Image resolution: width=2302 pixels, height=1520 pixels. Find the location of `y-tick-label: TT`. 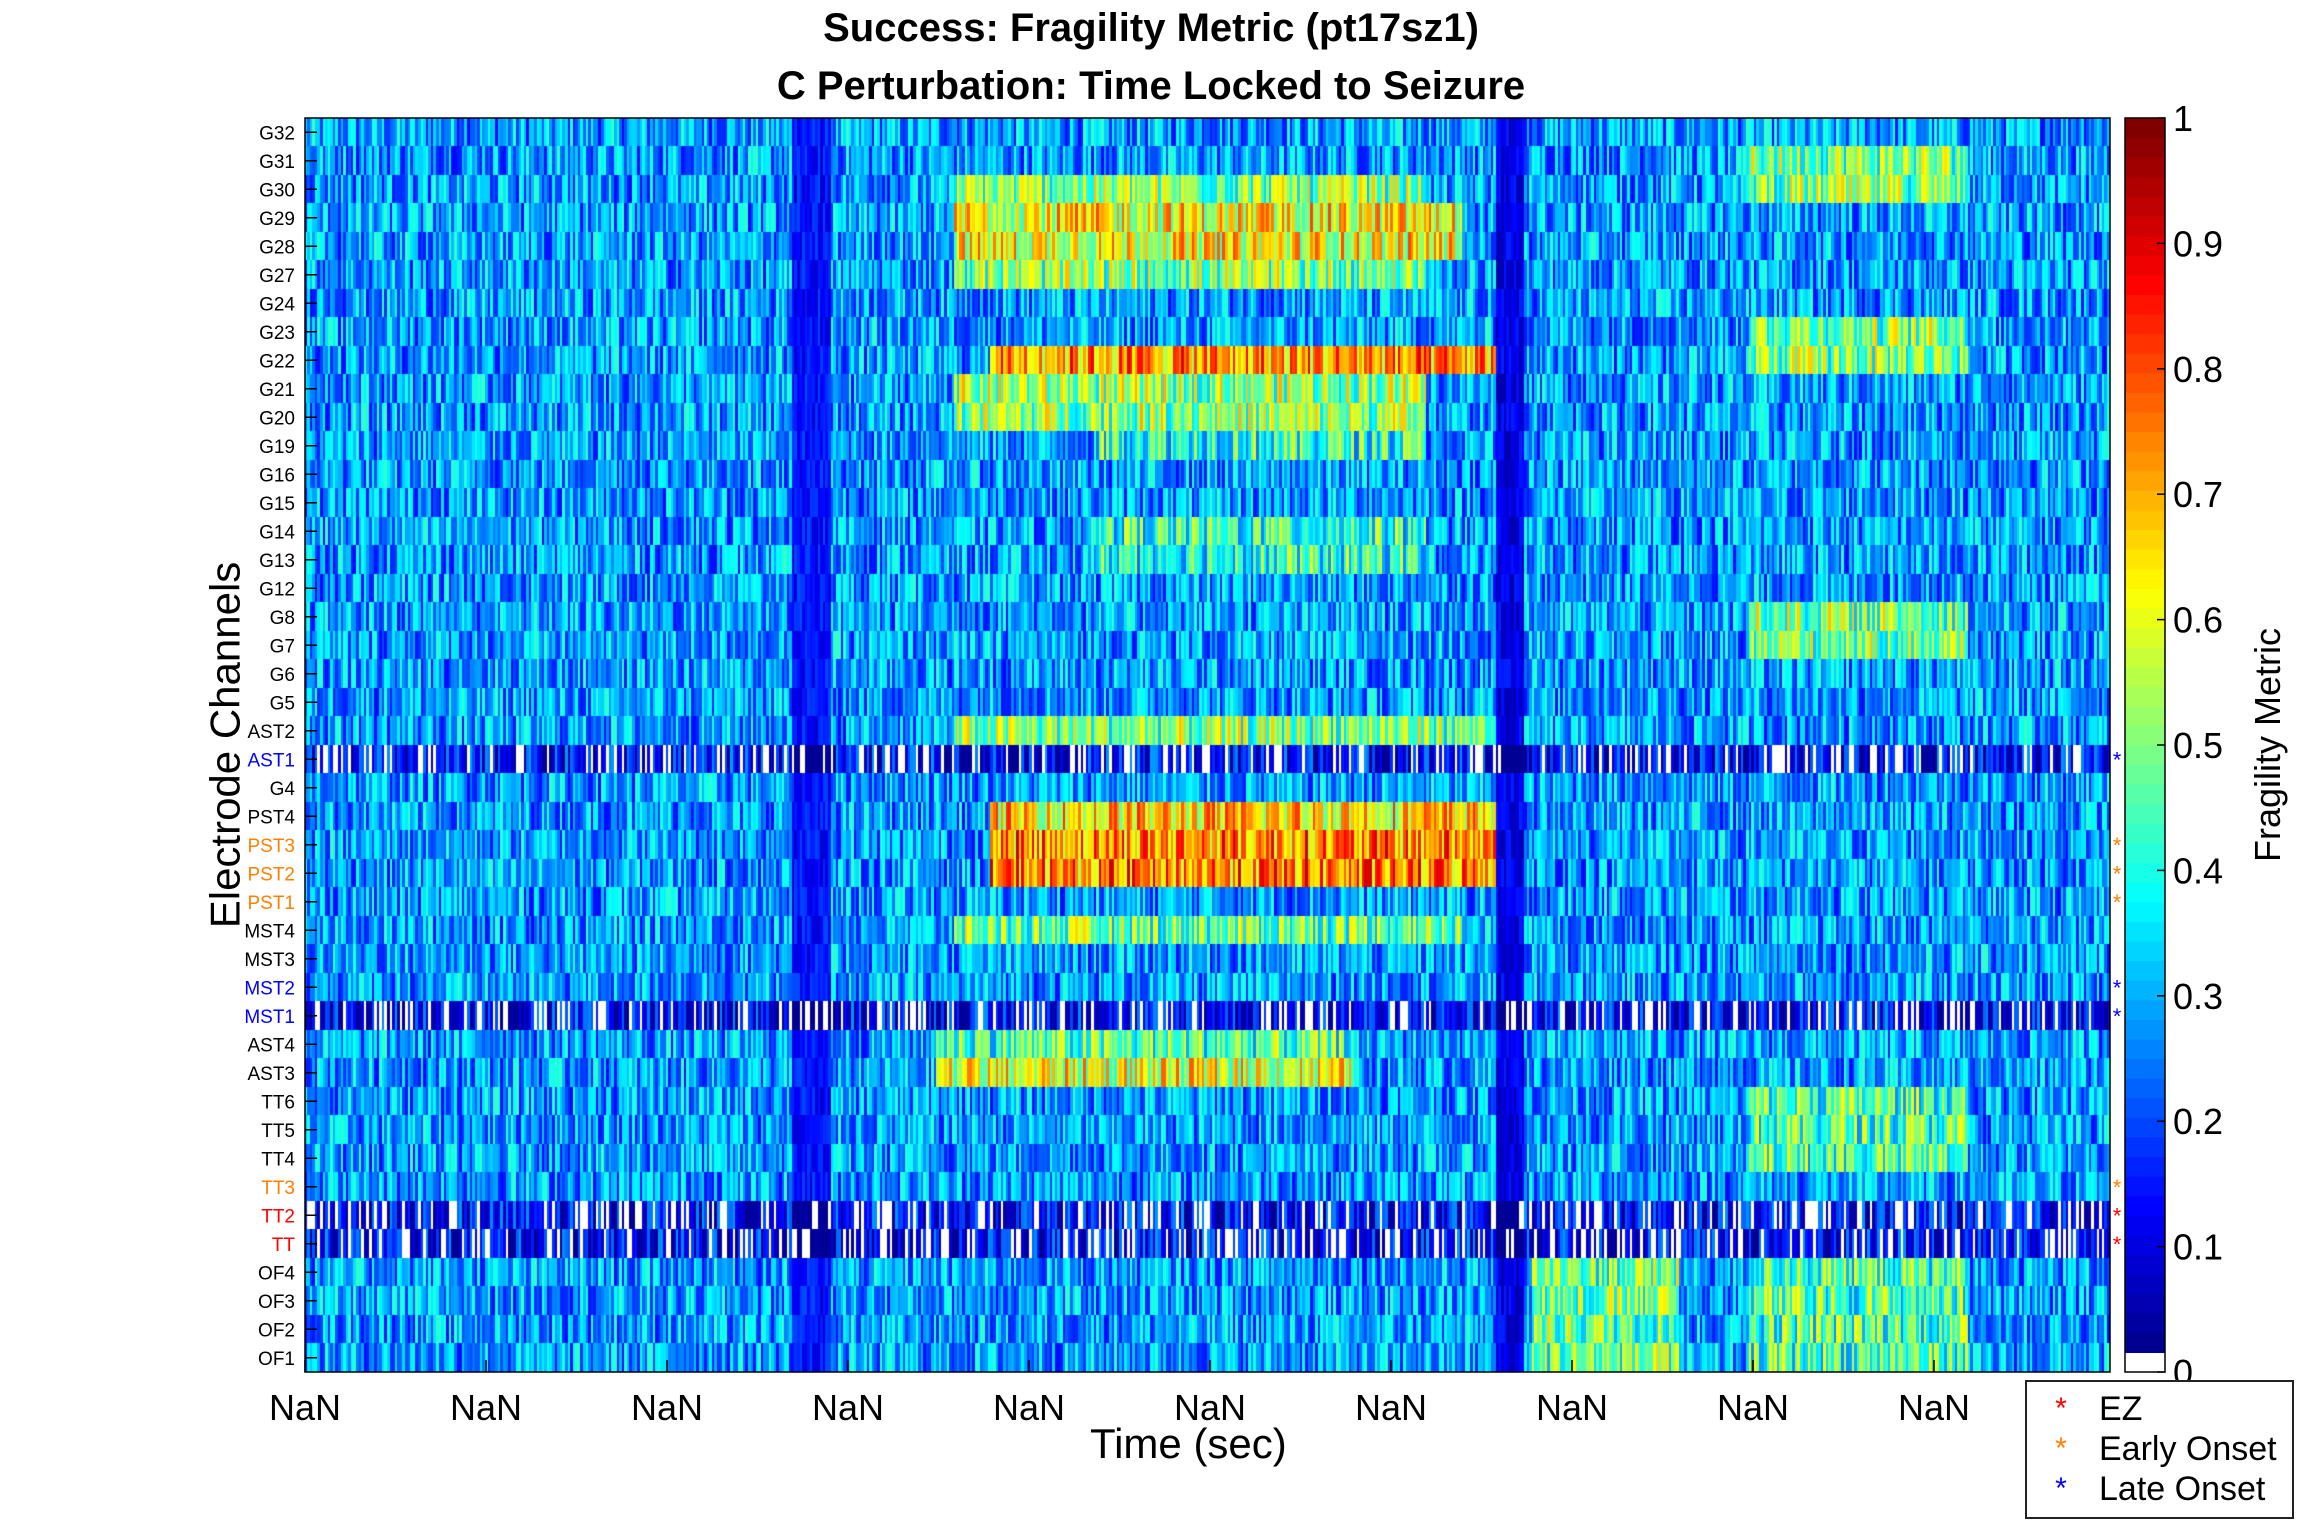

y-tick-label: TT is located at coordinates (284, 1245).